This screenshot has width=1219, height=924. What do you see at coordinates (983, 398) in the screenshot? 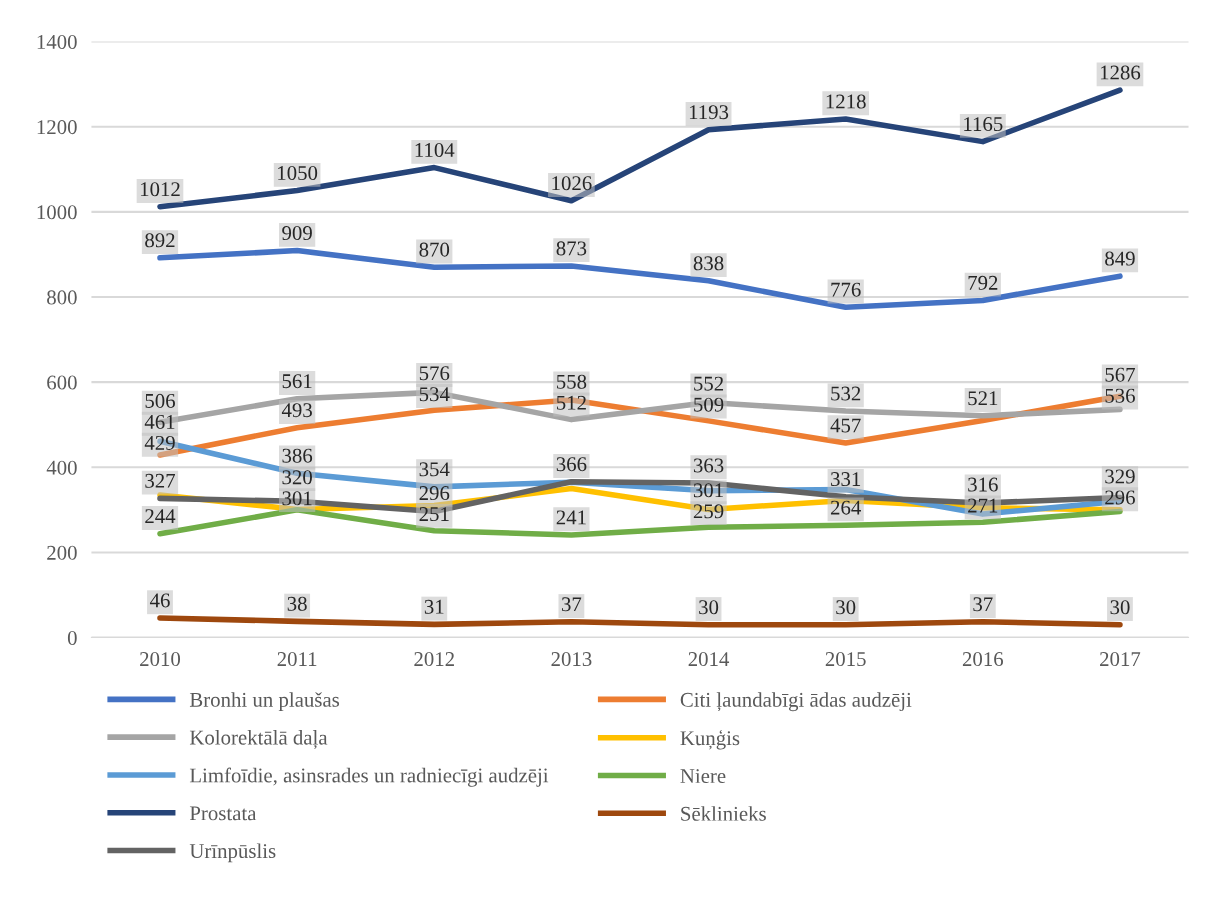
I see `data-label: 521` at bounding box center [983, 398].